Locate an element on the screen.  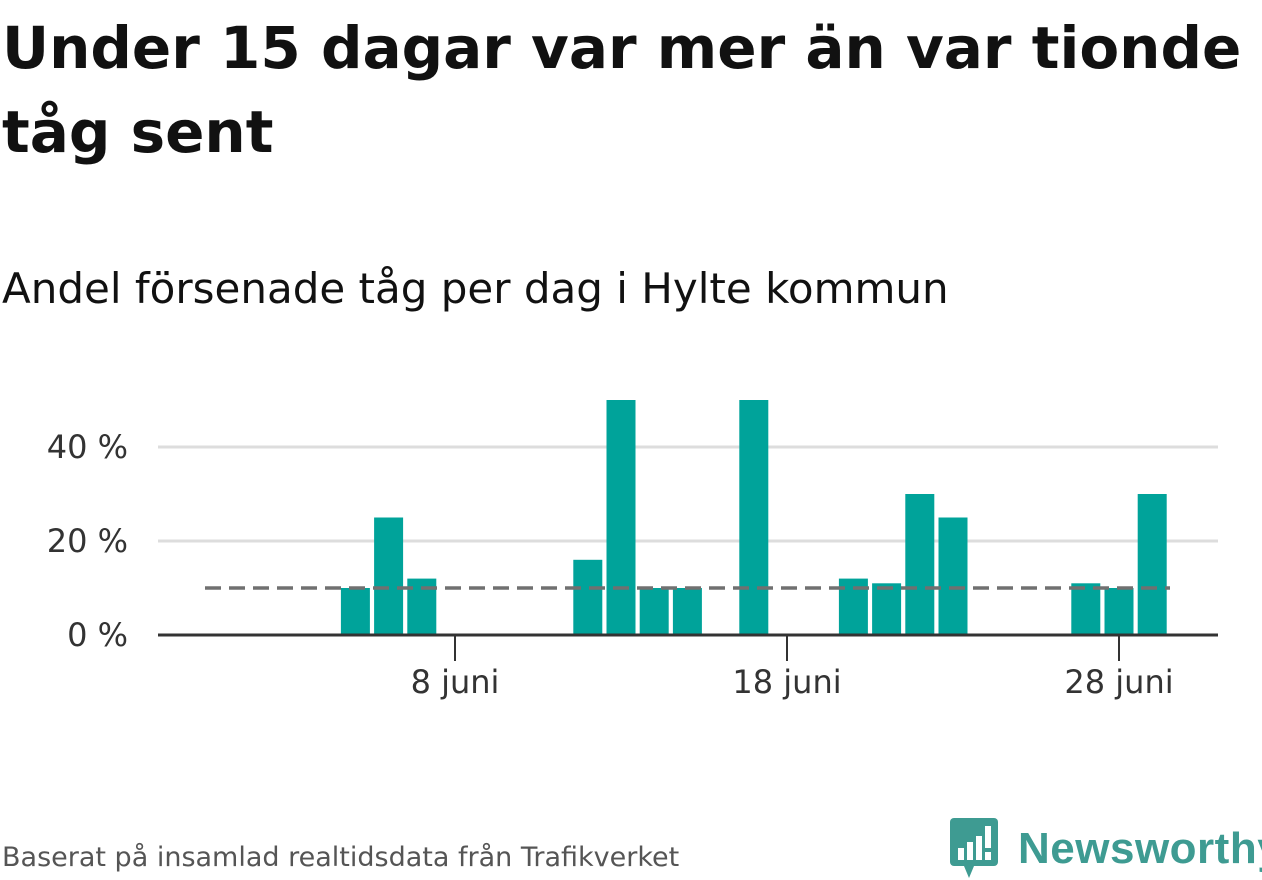
brand-name: Newsworthy is located at coordinates (1140, 848).